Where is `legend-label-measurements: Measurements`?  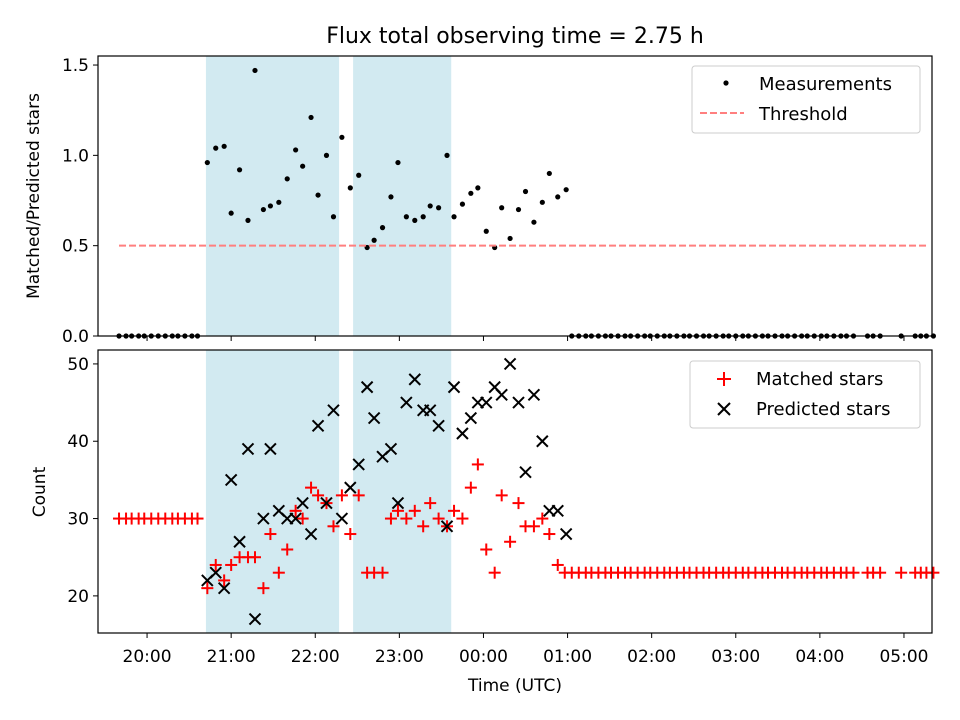 legend-label-measurements: Measurements is located at coordinates (825, 84).